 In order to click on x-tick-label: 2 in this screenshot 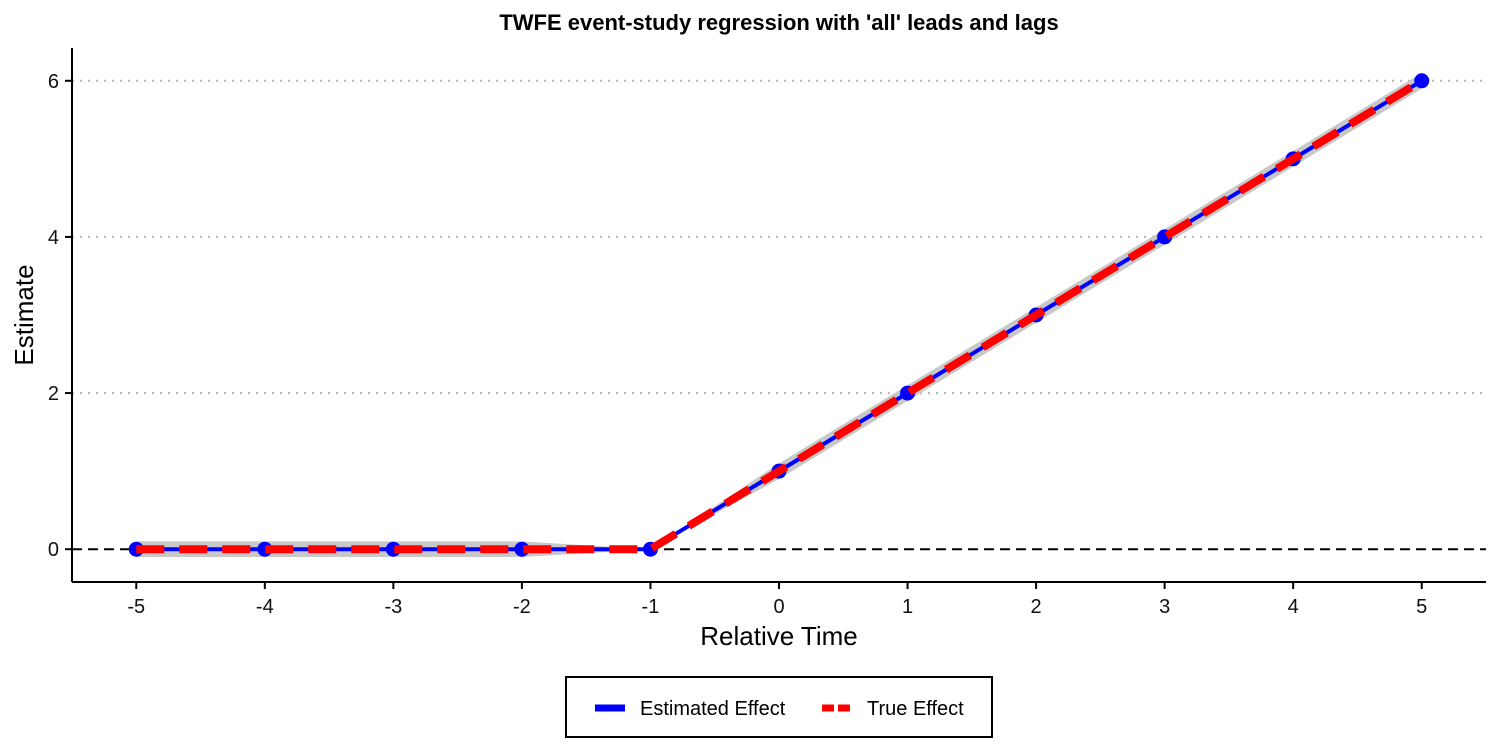, I will do `click(1036, 607)`.